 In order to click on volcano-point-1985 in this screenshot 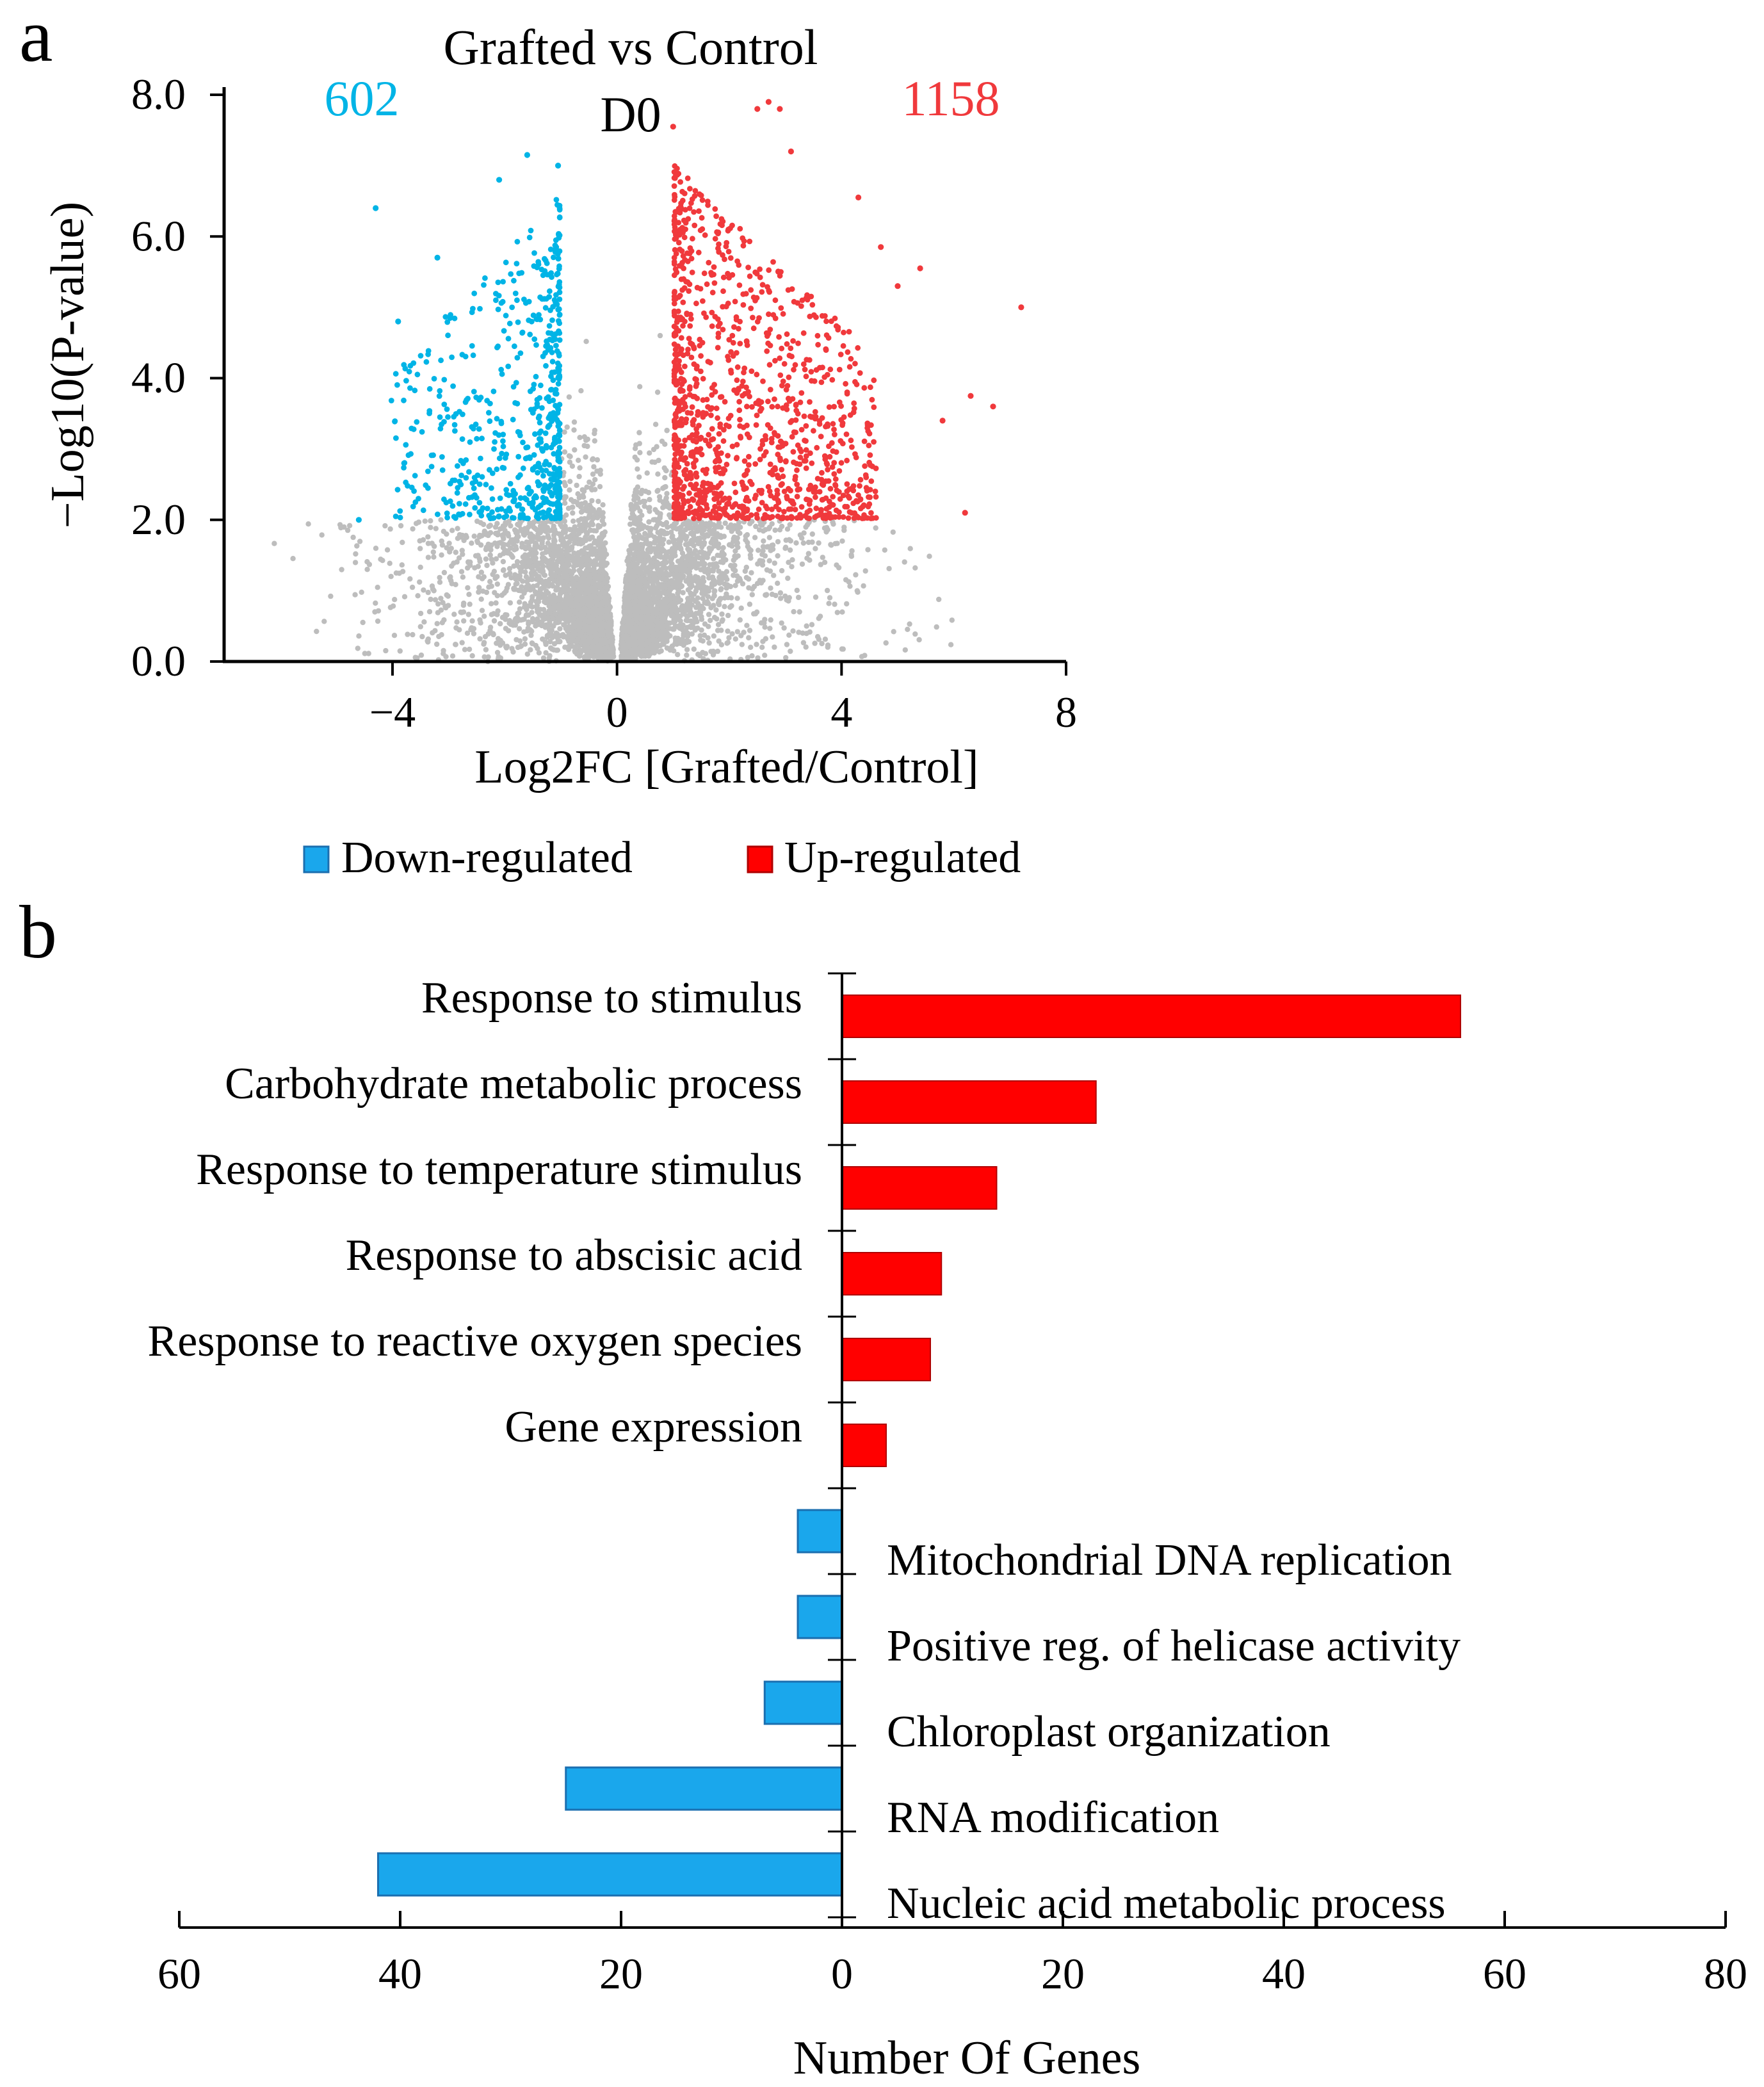, I will do `click(540, 589)`.